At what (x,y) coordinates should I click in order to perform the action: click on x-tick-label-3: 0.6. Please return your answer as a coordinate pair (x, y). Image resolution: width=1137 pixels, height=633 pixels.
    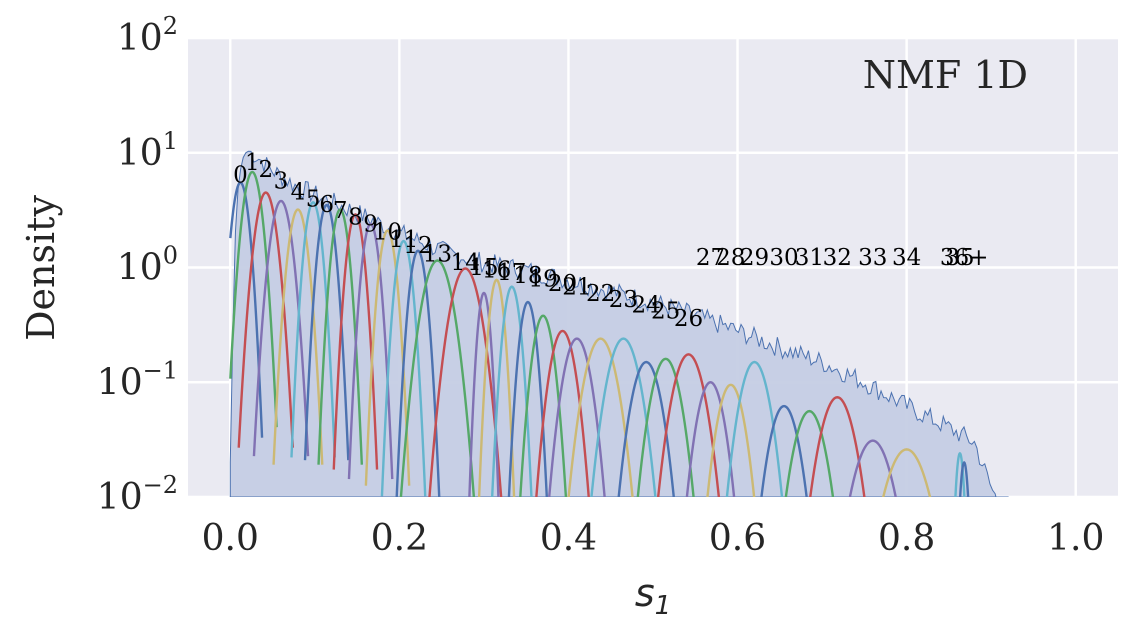
    Looking at the image, I should click on (737, 538).